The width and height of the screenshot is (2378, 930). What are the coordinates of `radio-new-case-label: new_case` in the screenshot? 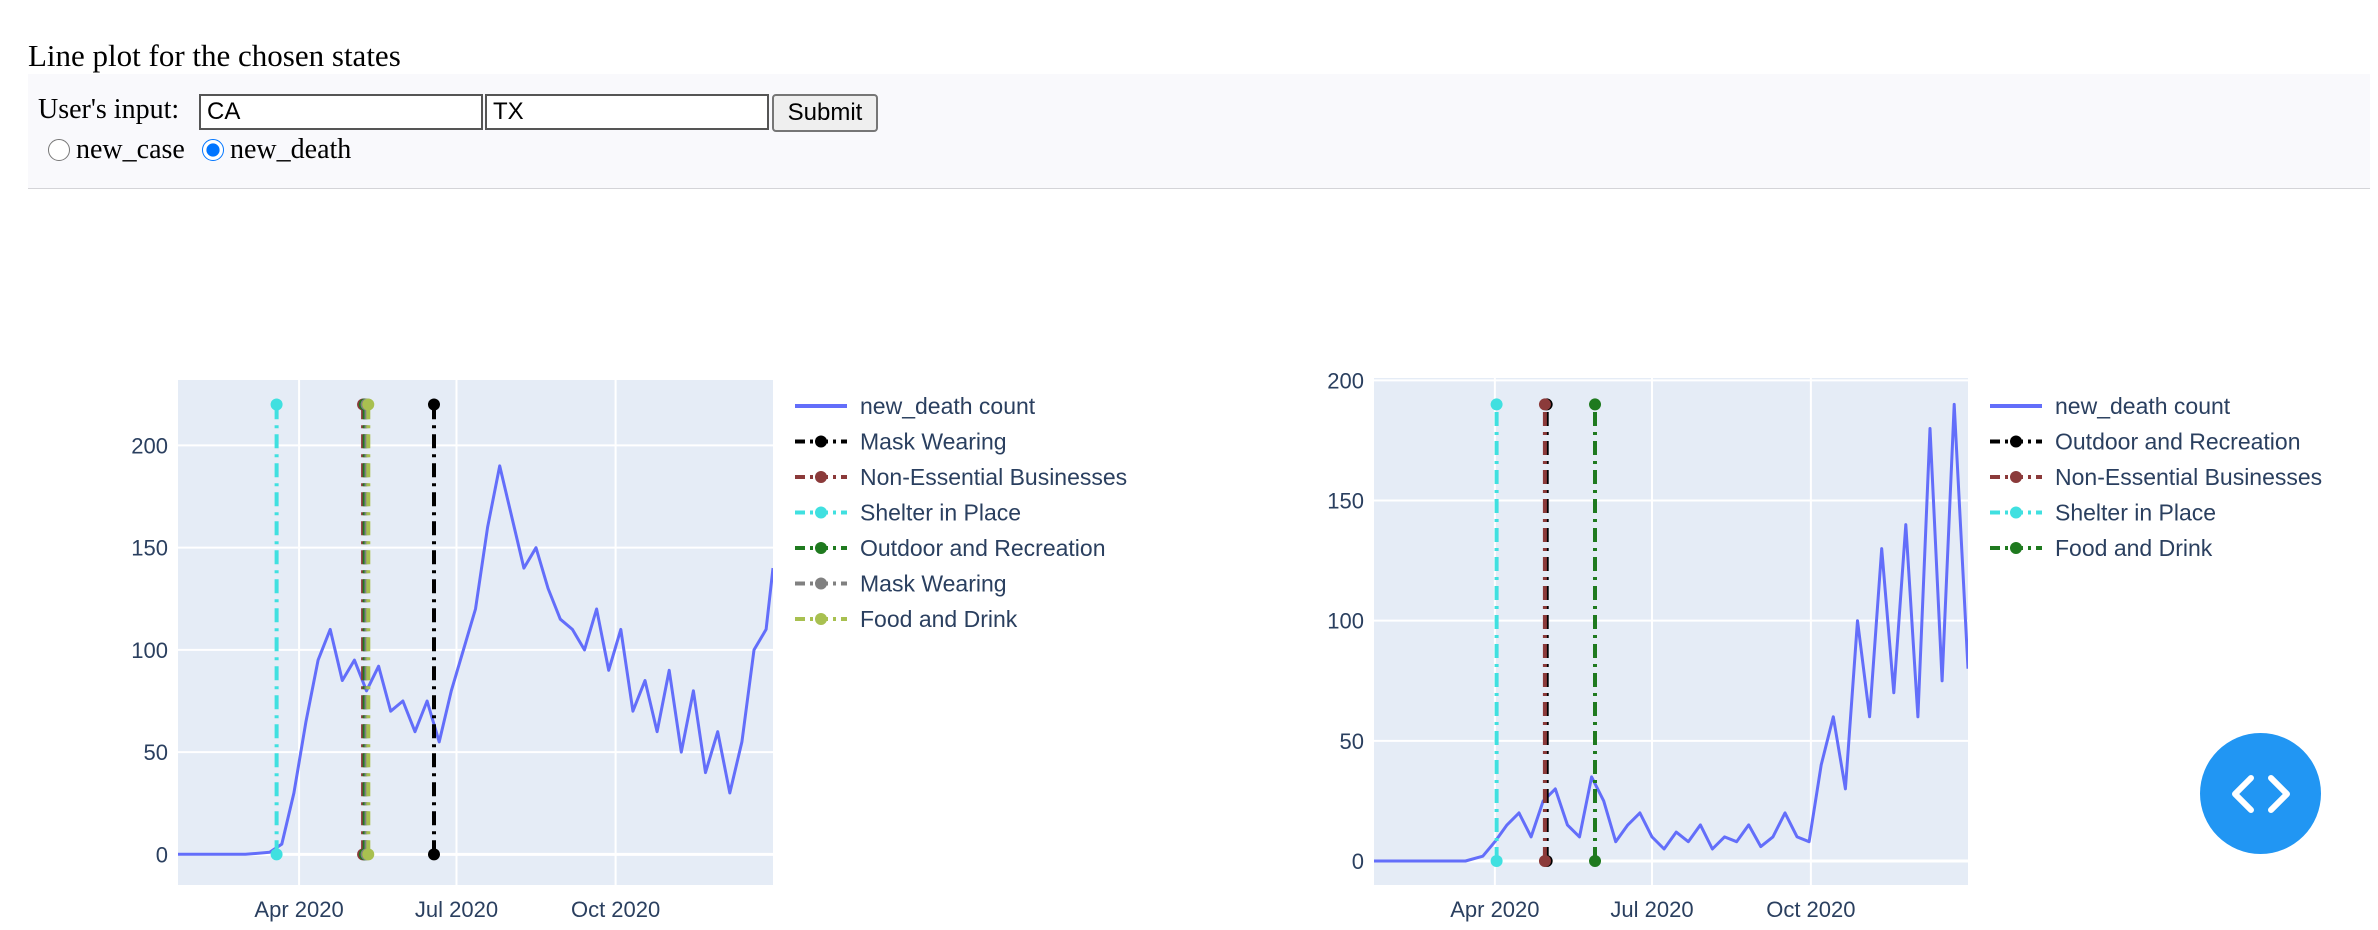 It's located at (130, 149).